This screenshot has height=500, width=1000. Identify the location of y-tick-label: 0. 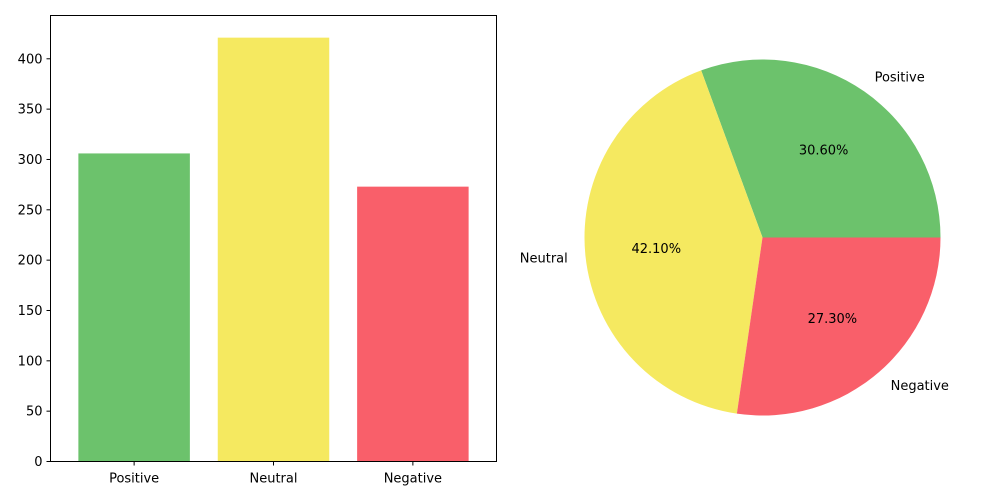
(38, 462).